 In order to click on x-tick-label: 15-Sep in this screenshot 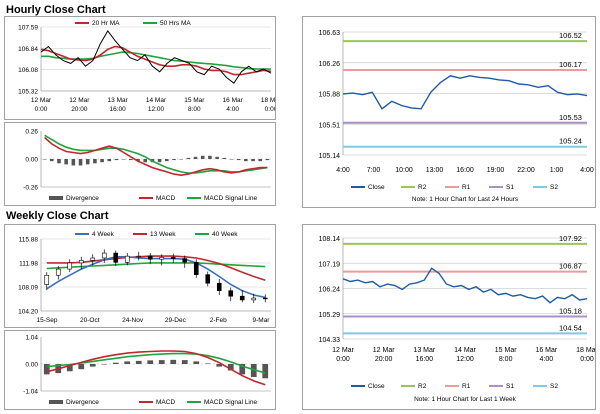, I will do `click(47, 320)`.